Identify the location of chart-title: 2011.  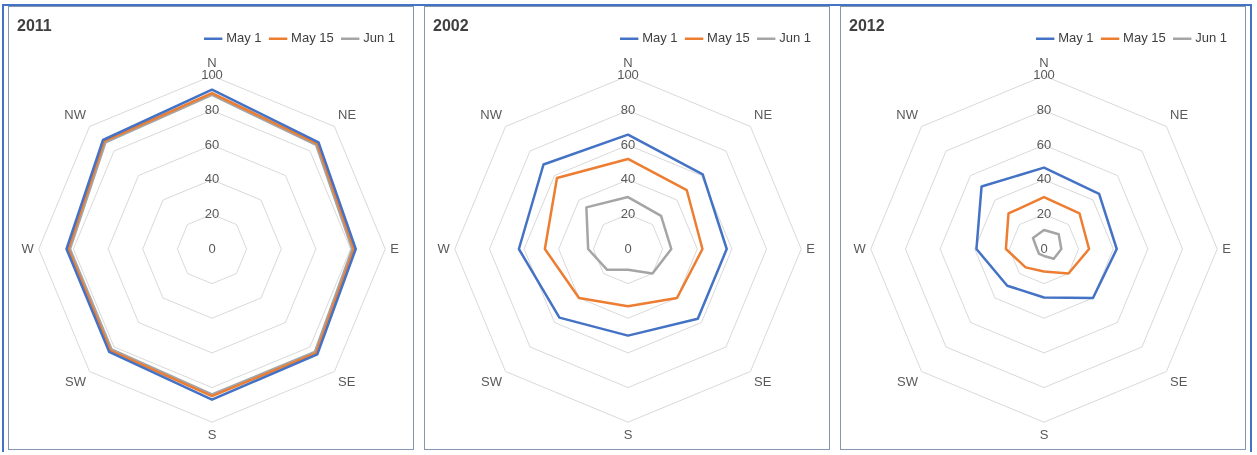
(34, 26).